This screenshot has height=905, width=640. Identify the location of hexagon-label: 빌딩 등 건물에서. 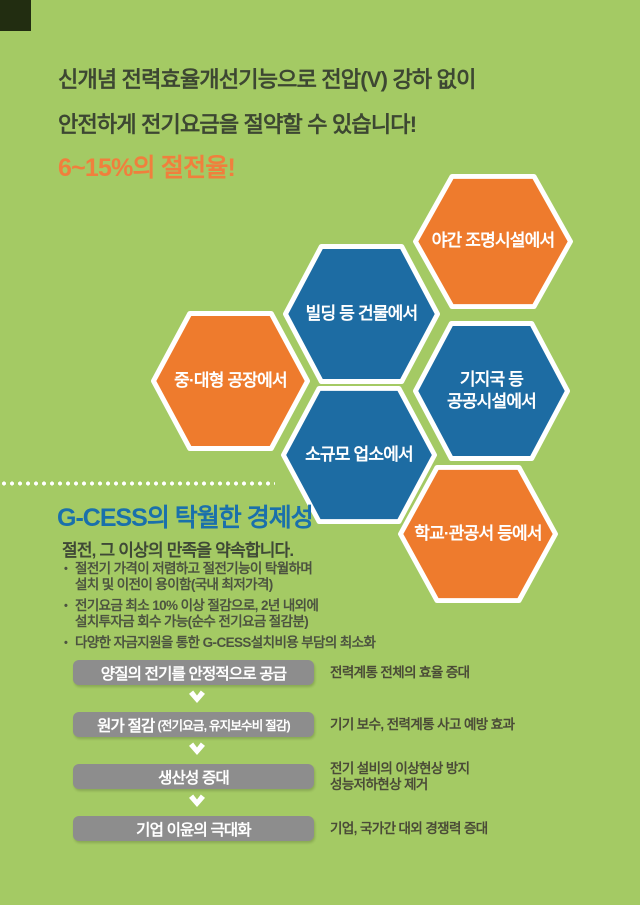
(362, 313).